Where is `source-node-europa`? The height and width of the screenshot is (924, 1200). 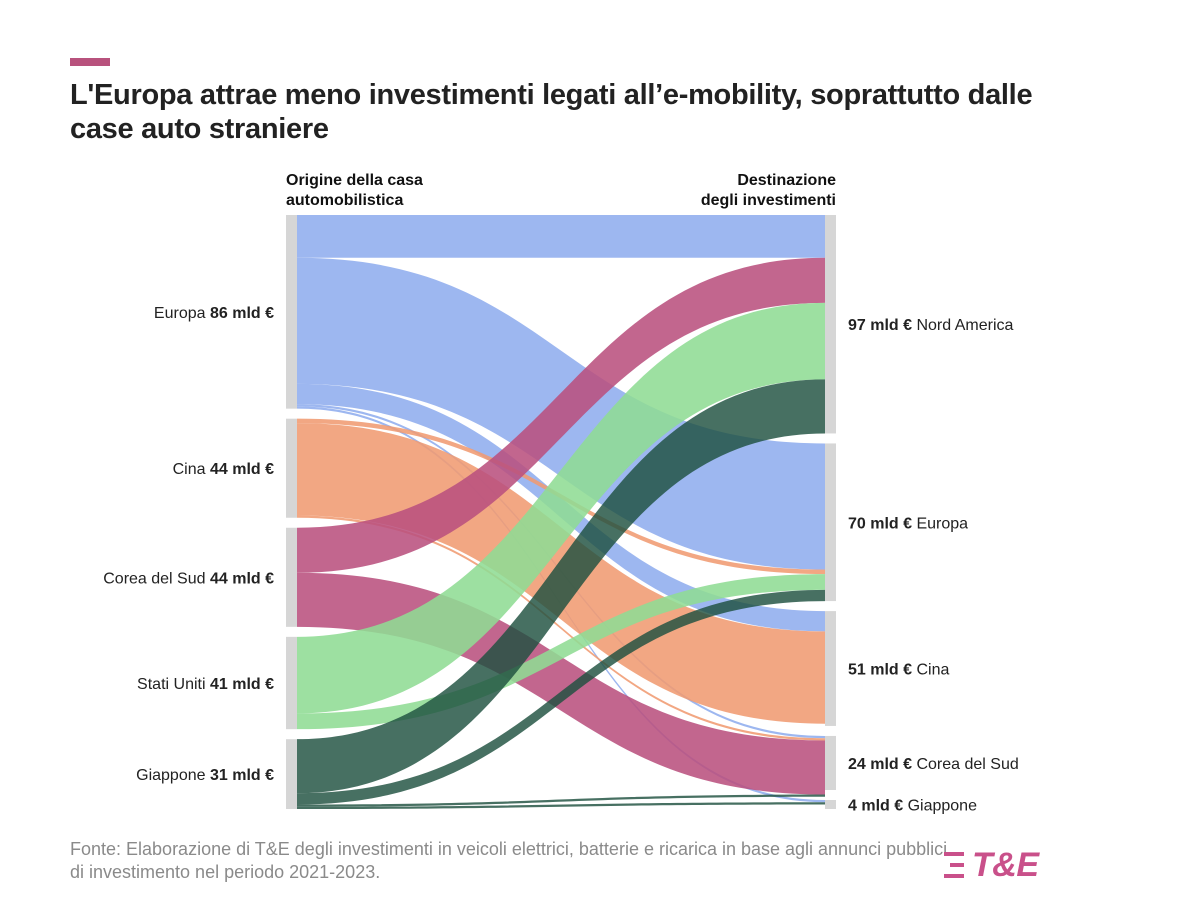 source-node-europa is located at coordinates (291, 312).